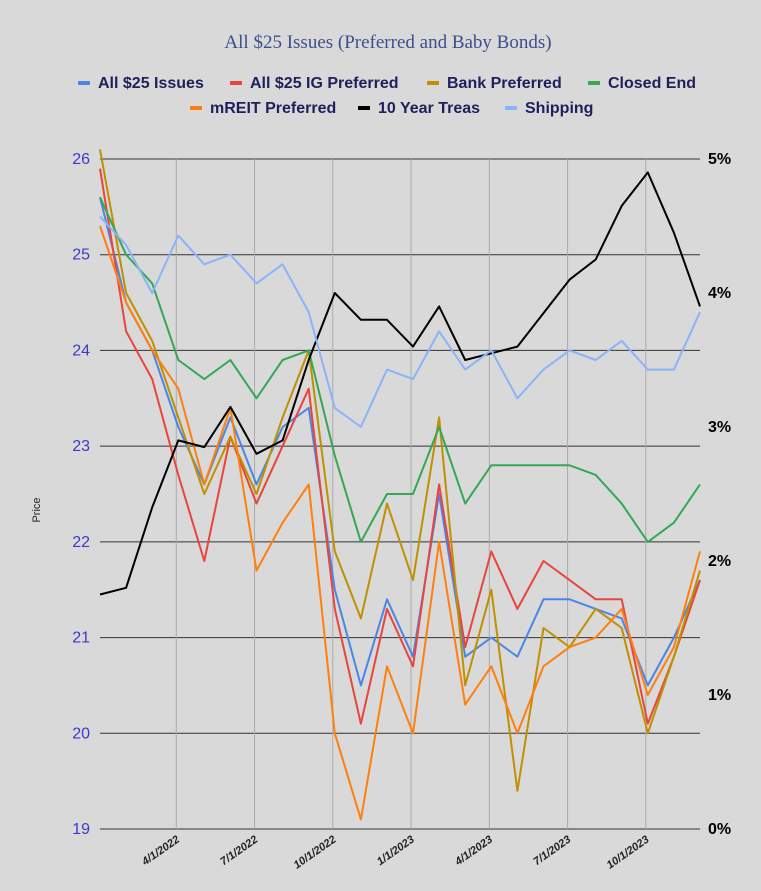 The image size is (761, 891). I want to click on x-tick-label: 1/1/2023, so click(396, 851).